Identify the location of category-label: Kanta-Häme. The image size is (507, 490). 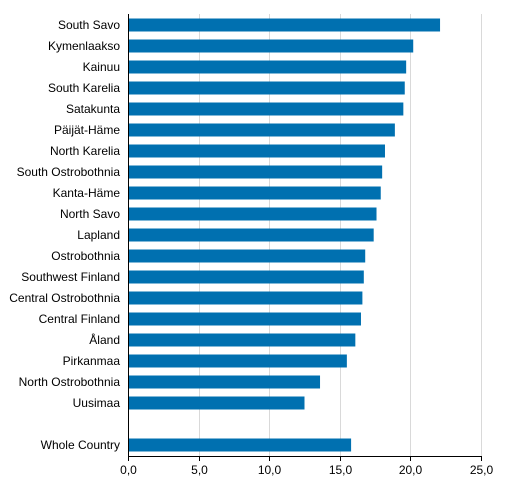
(87, 193).